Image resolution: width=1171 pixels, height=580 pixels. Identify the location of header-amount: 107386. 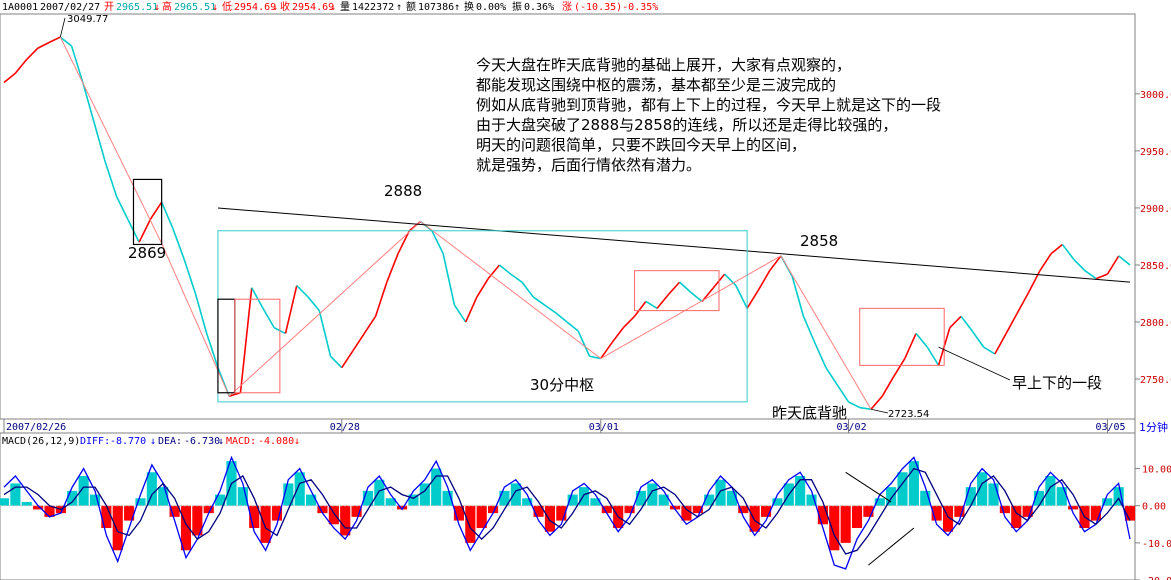
(436, 7).